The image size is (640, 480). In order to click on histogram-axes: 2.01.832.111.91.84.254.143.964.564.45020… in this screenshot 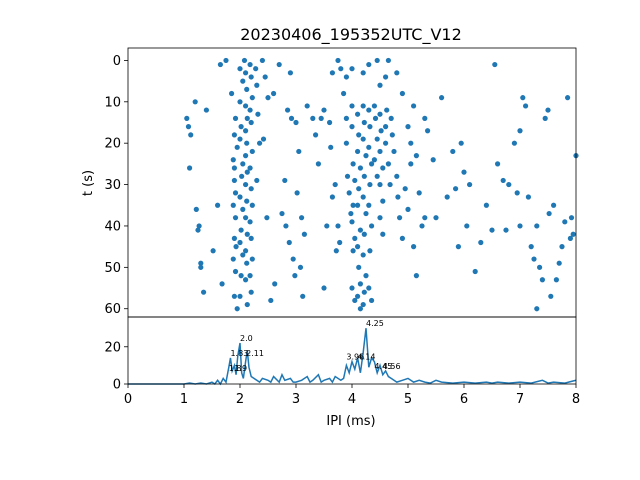, I will do `click(342, 361)`.